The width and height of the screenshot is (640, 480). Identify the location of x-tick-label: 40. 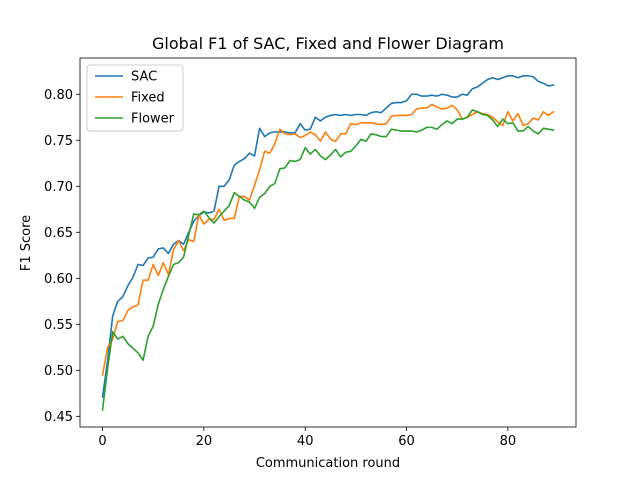
(305, 441).